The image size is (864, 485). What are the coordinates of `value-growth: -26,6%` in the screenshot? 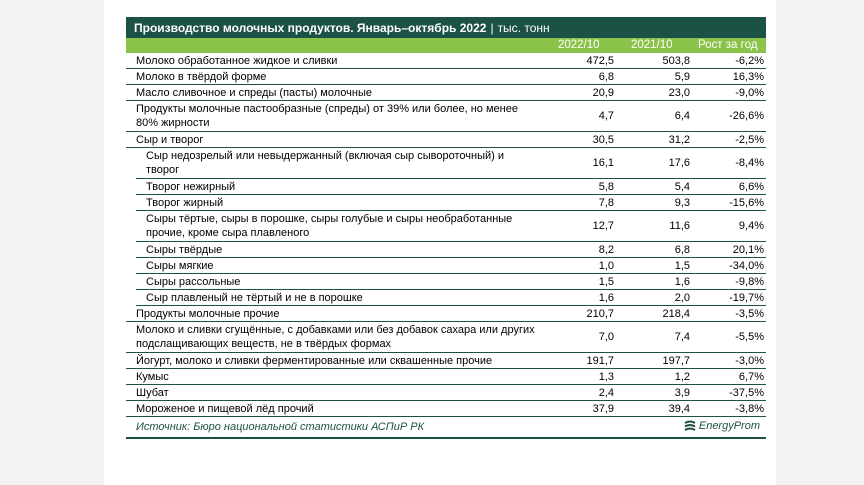 It's located at (746, 116).